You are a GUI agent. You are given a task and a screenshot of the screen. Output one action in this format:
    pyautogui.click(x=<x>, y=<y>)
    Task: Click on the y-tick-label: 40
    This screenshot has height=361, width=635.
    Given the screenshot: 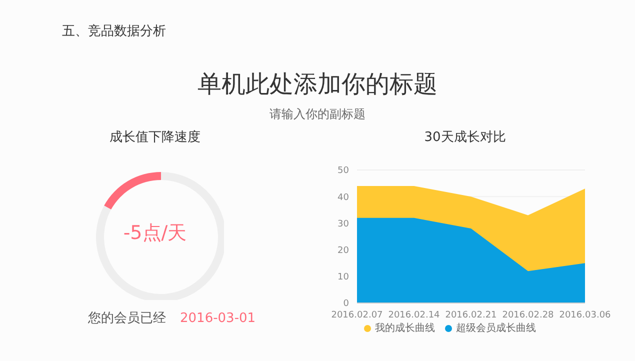 What is the action you would take?
    pyautogui.click(x=344, y=197)
    